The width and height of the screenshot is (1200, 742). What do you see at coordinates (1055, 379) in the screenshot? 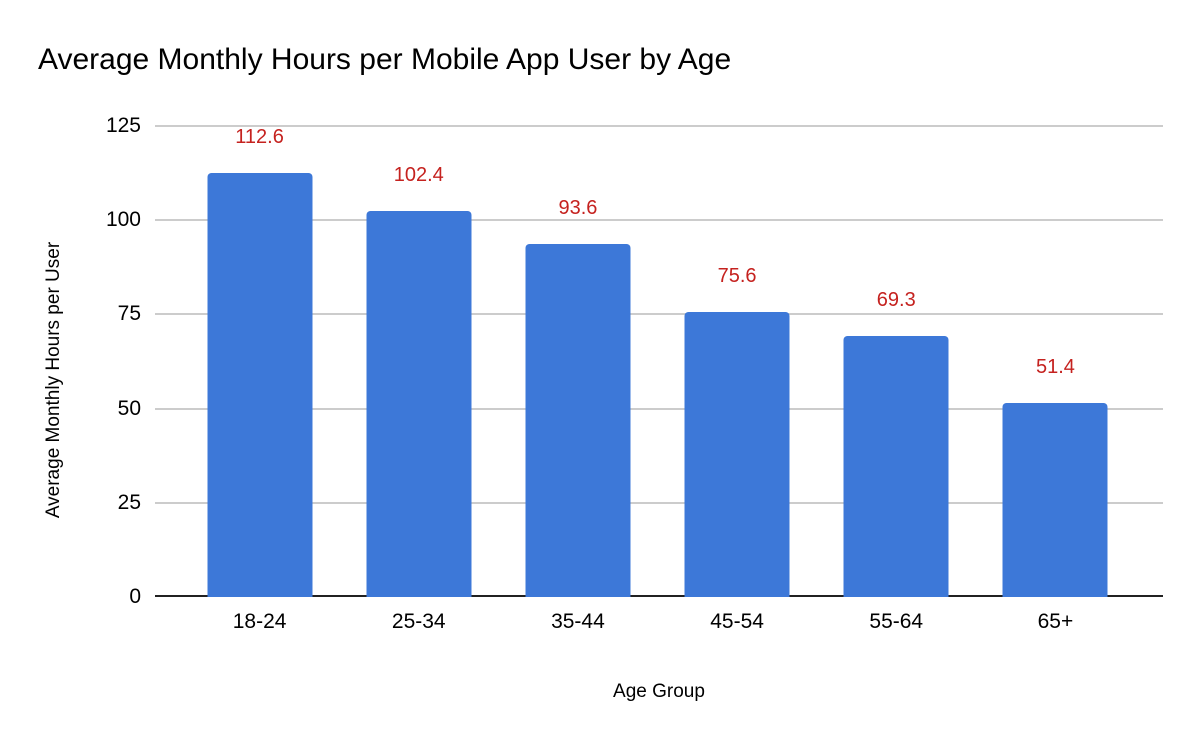
I see `column-65+: 51.4 65+` at bounding box center [1055, 379].